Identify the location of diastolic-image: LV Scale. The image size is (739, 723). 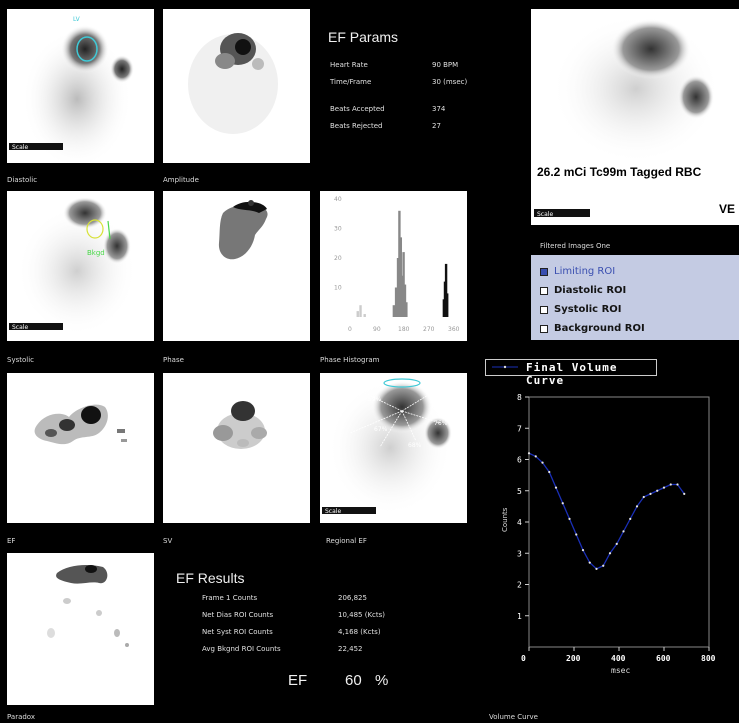
(80, 86).